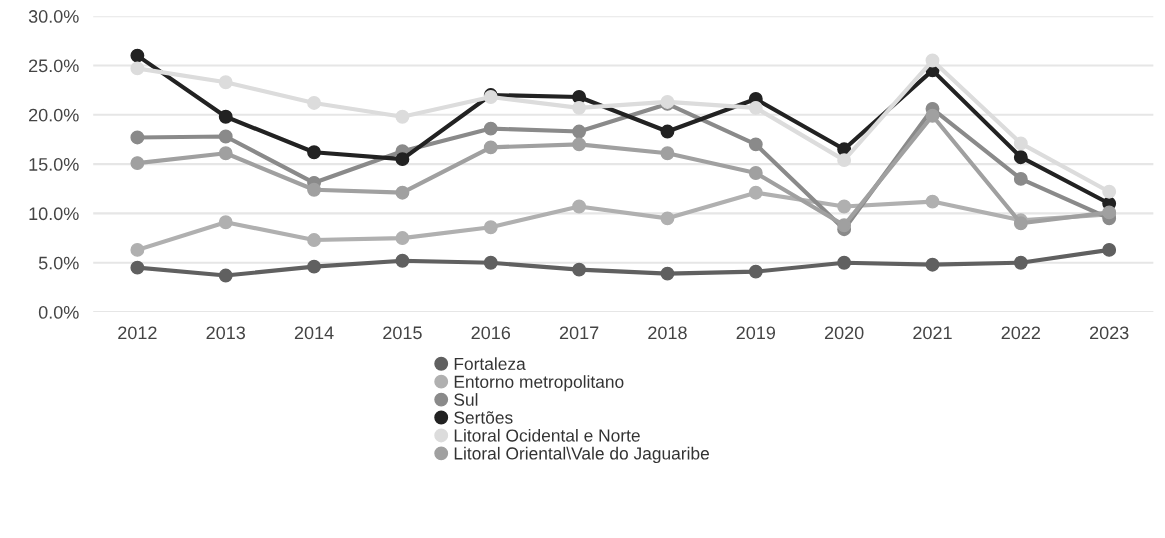 This screenshot has height=538, width=1165. I want to click on legend-label: Fortaleza, so click(490, 364).